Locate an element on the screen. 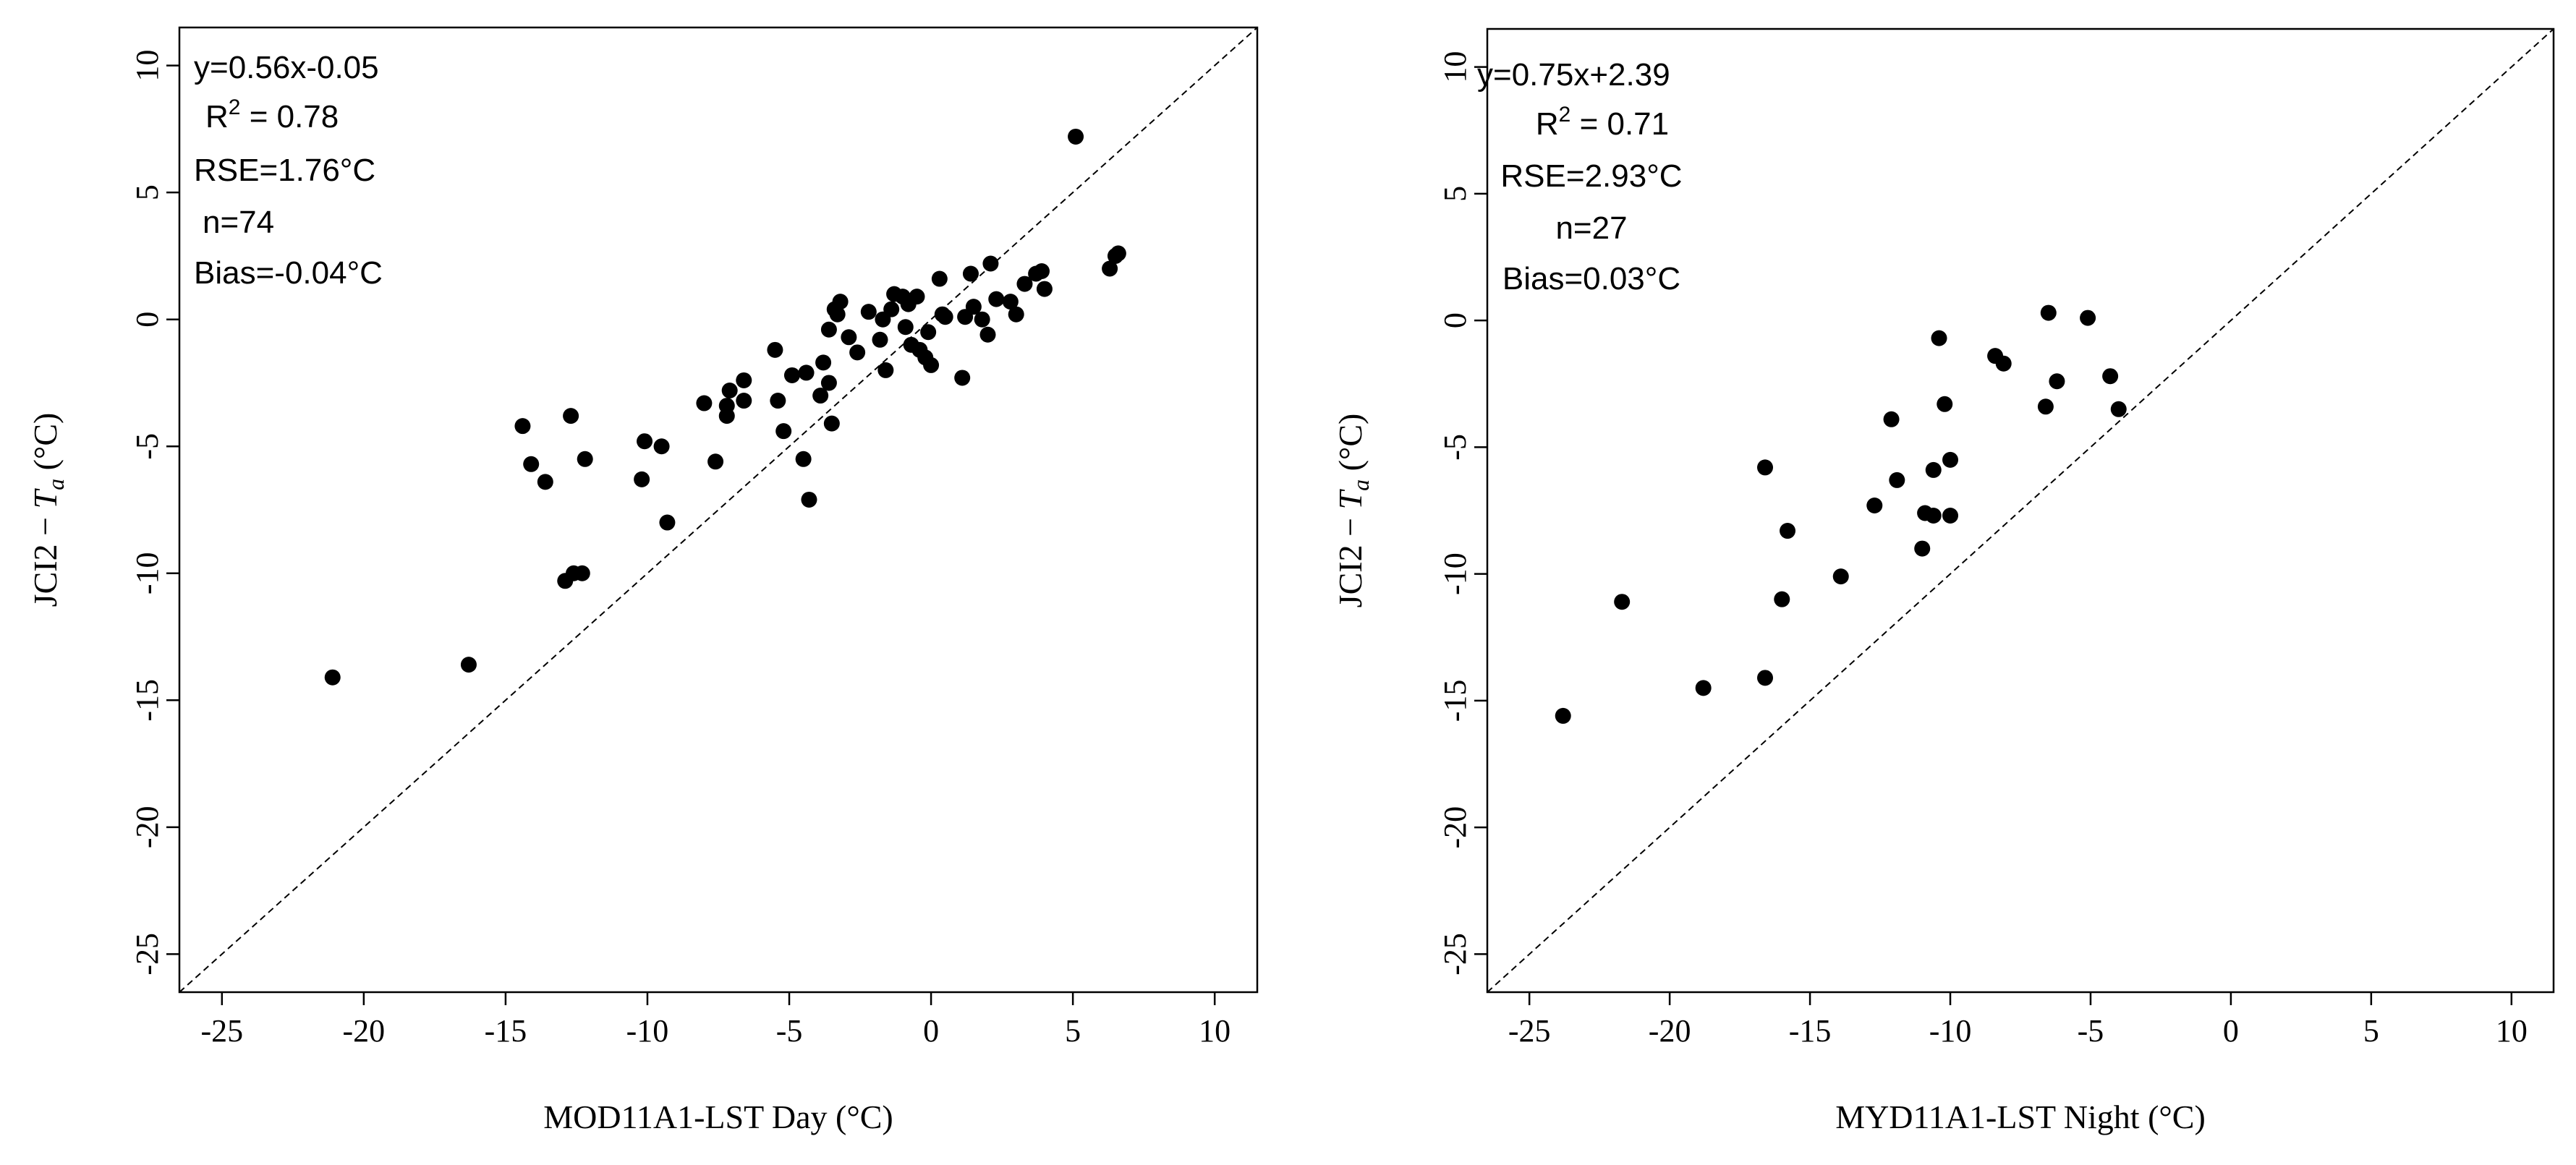 This screenshot has height=1165, width=2576. r-squared-value: = 0.71 is located at coordinates (1619, 124).